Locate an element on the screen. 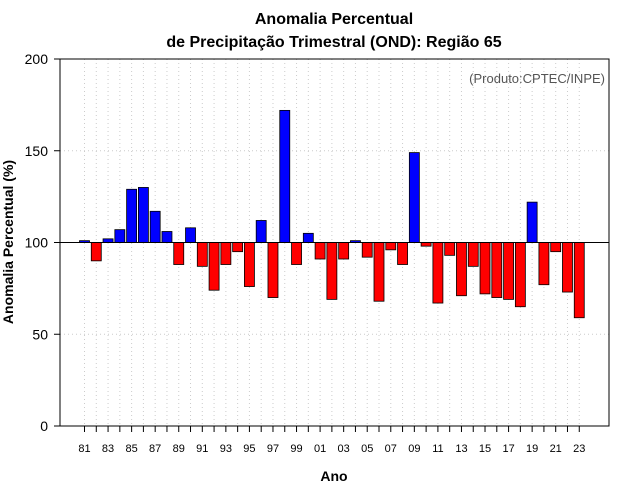 The height and width of the screenshot is (500, 640). y-axis-label: Anomalia Percentual (%) is located at coordinates (8, 242).